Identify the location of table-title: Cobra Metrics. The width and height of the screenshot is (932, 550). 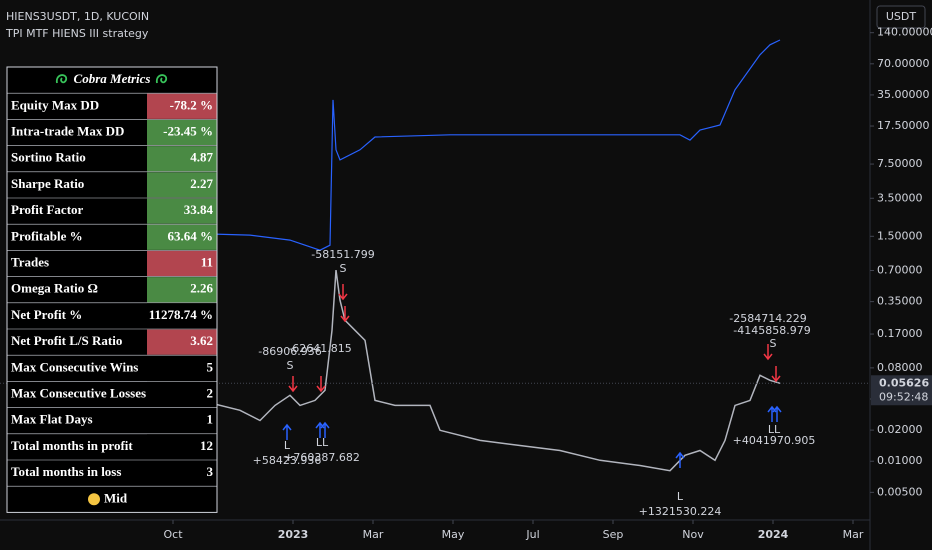
(112, 78).